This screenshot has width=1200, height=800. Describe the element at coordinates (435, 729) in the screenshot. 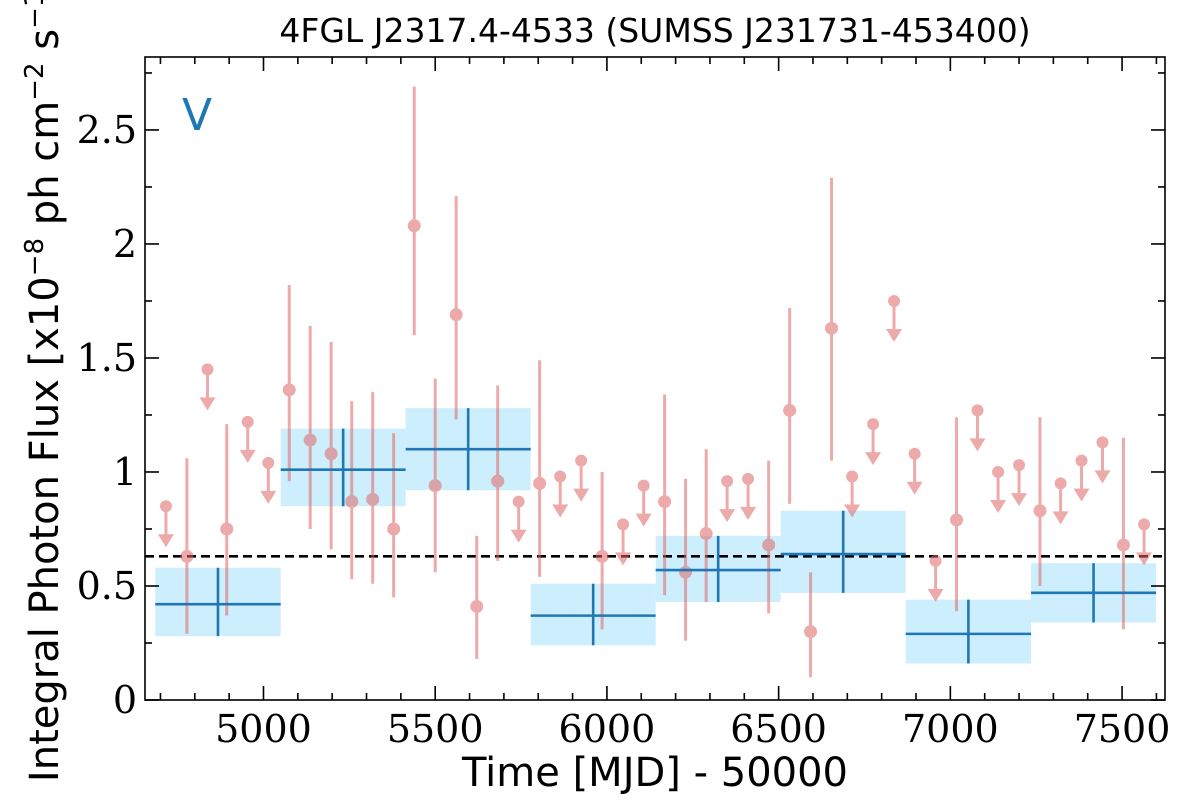

I see `x-tick-label: 5500` at that location.